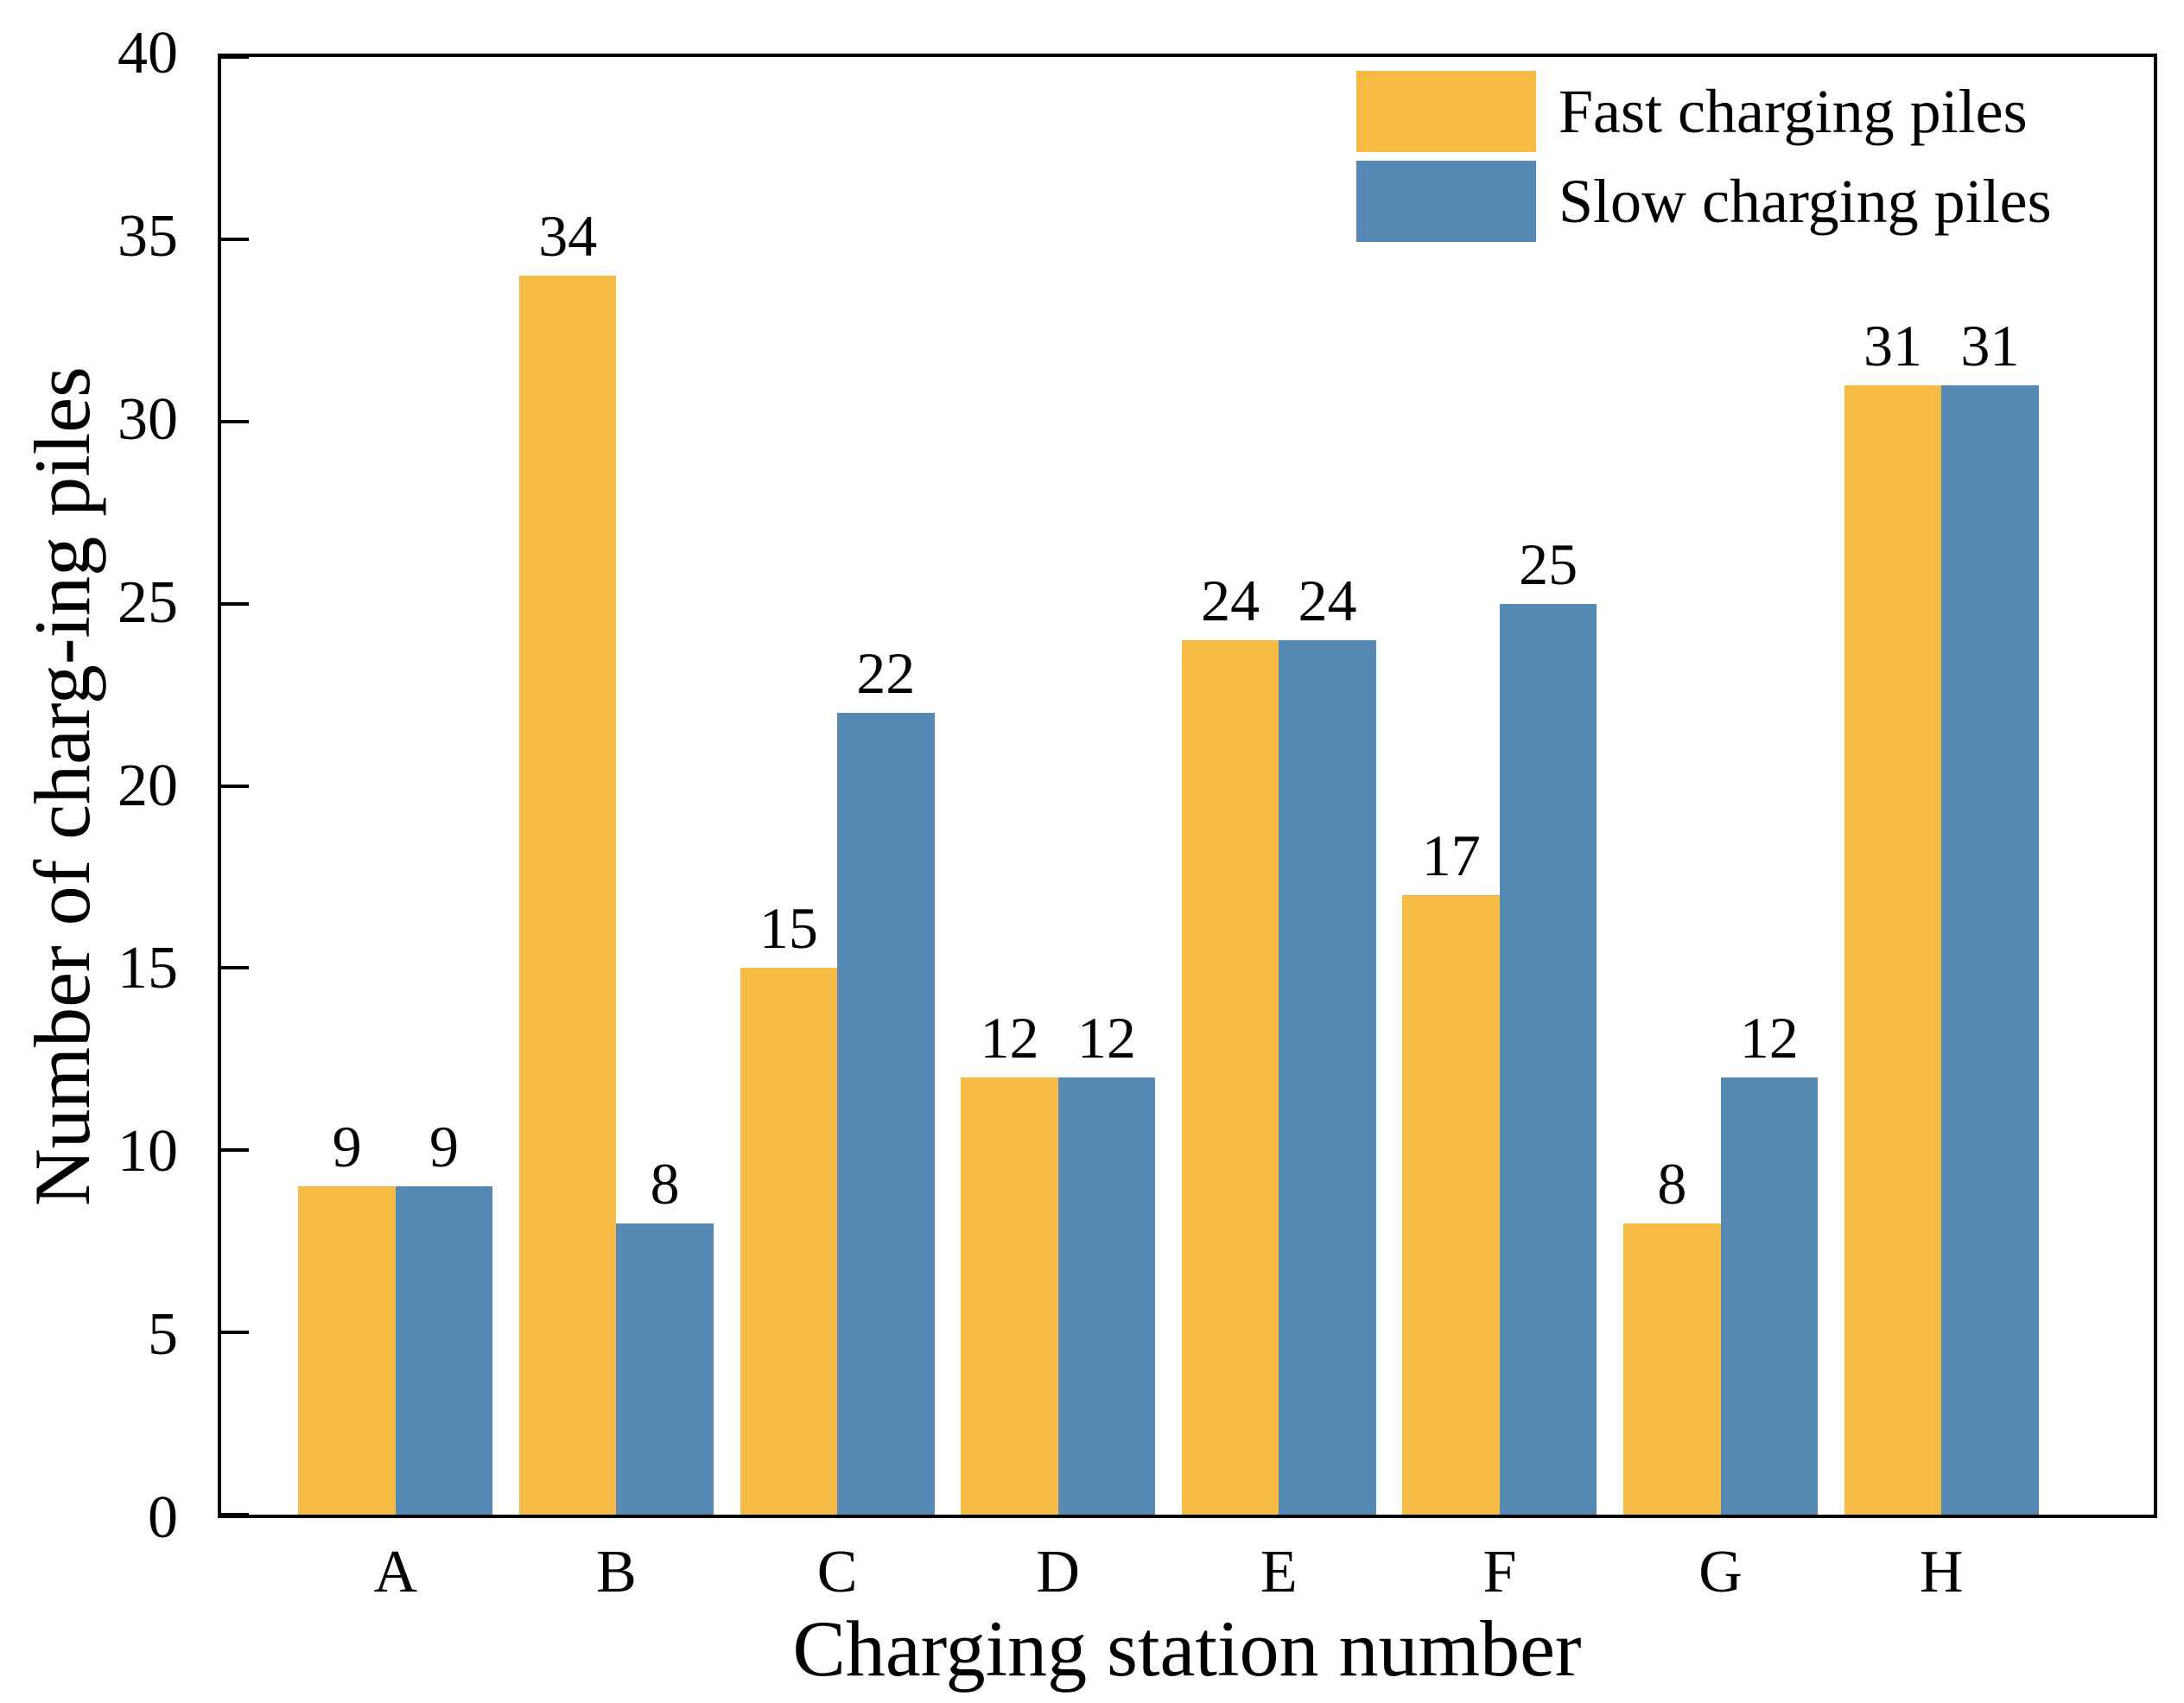 The height and width of the screenshot is (1703, 2184). What do you see at coordinates (444, 1316) in the screenshot?
I see `bar-slow-A: 9` at bounding box center [444, 1316].